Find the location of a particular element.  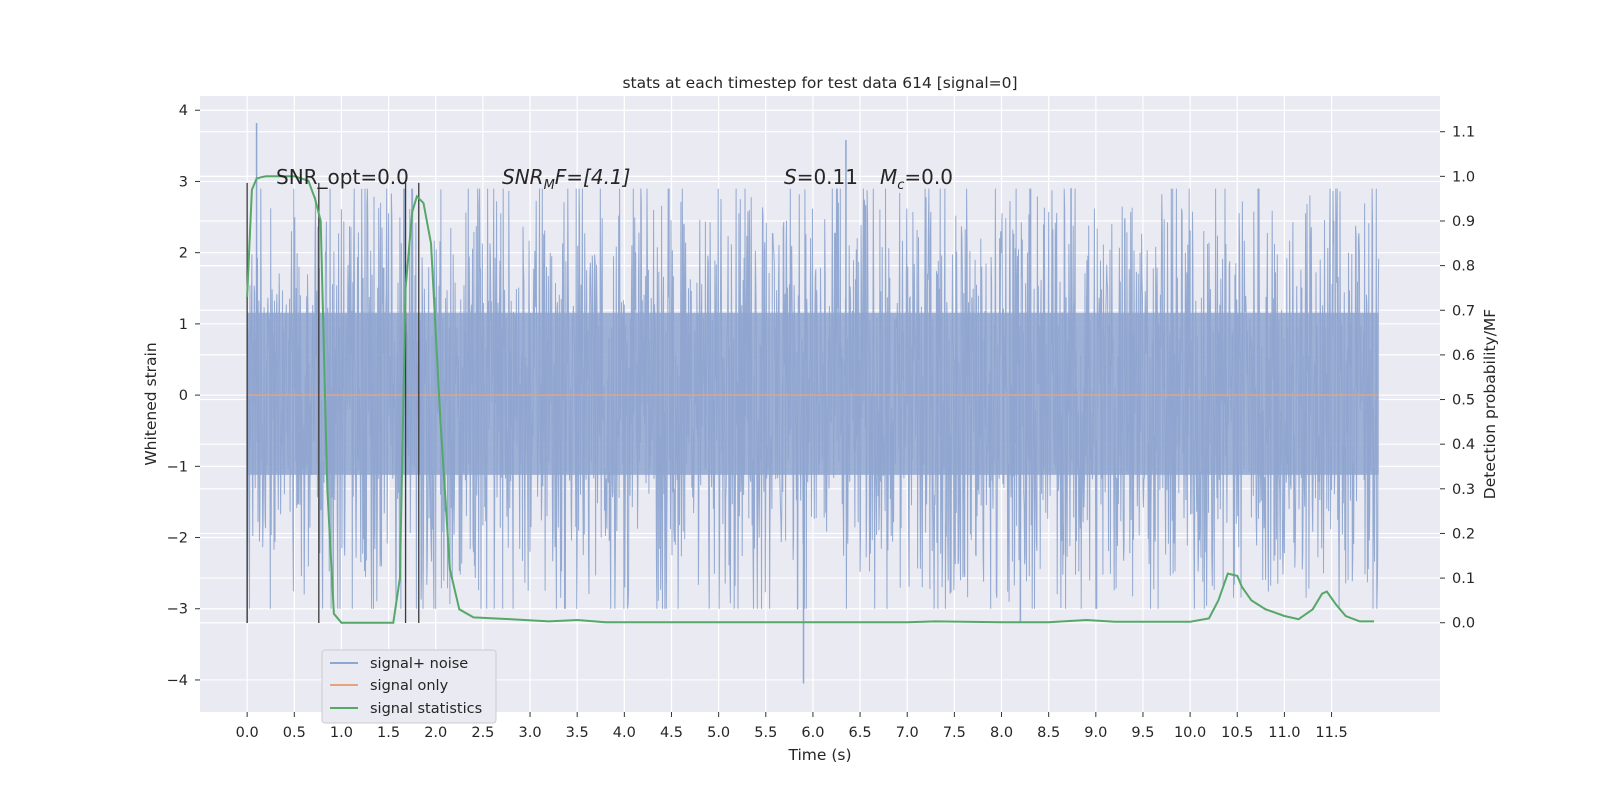

x-tick-label: 7.5 is located at coordinates (954, 733).